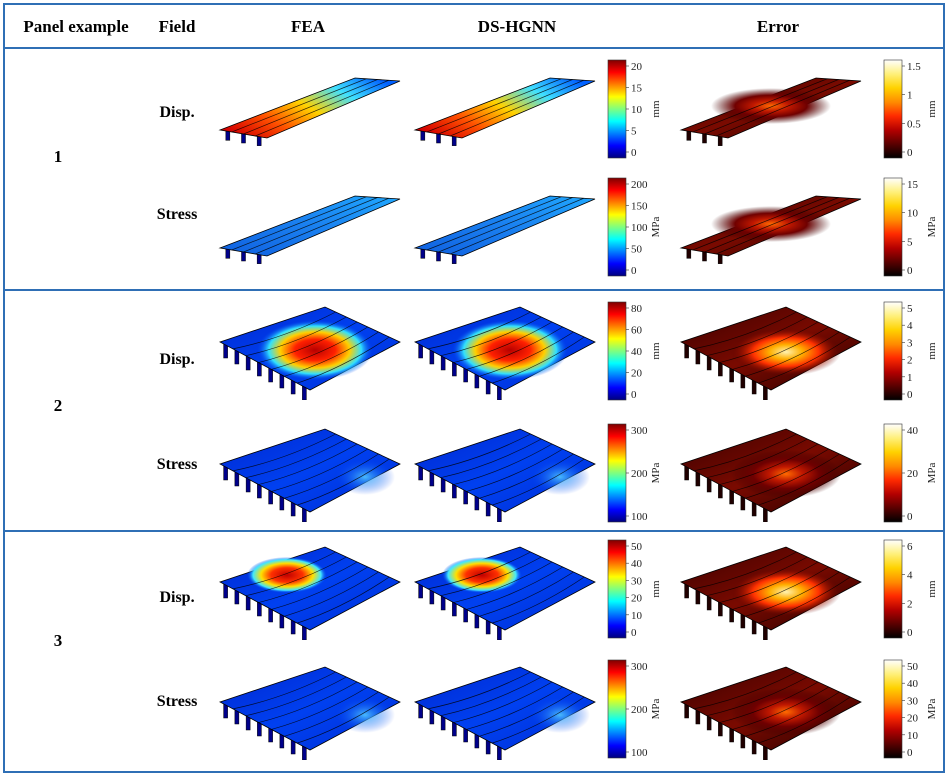 This screenshot has height=776, width=948. What do you see at coordinates (177, 701) in the screenshot?
I see `panel-3-stress-label: Stress` at bounding box center [177, 701].